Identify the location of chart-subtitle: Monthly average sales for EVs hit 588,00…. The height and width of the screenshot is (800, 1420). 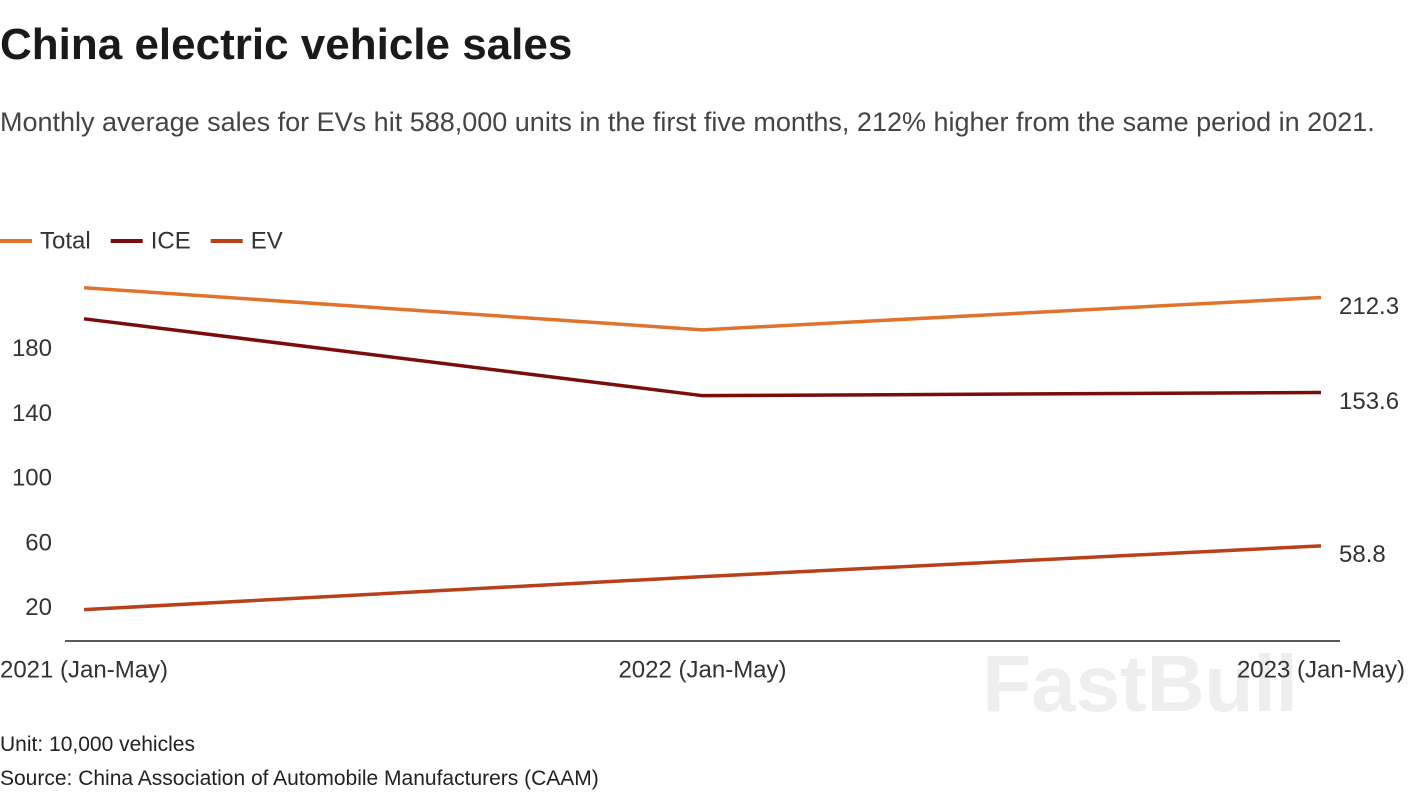
(687, 122).